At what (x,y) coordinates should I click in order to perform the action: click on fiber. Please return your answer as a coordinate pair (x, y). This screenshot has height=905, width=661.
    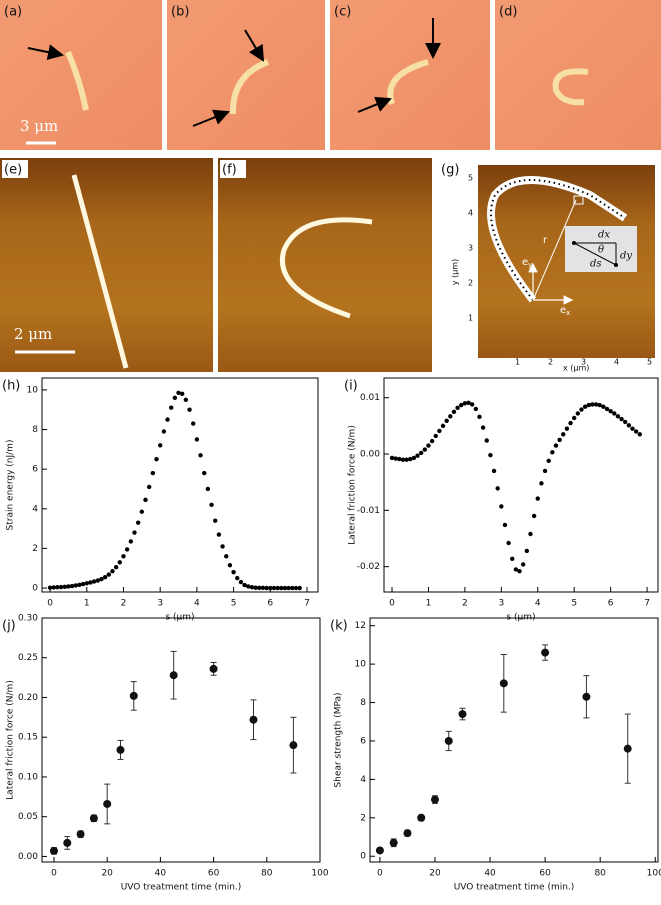
    Looking at the image, I should click on (100, 271).